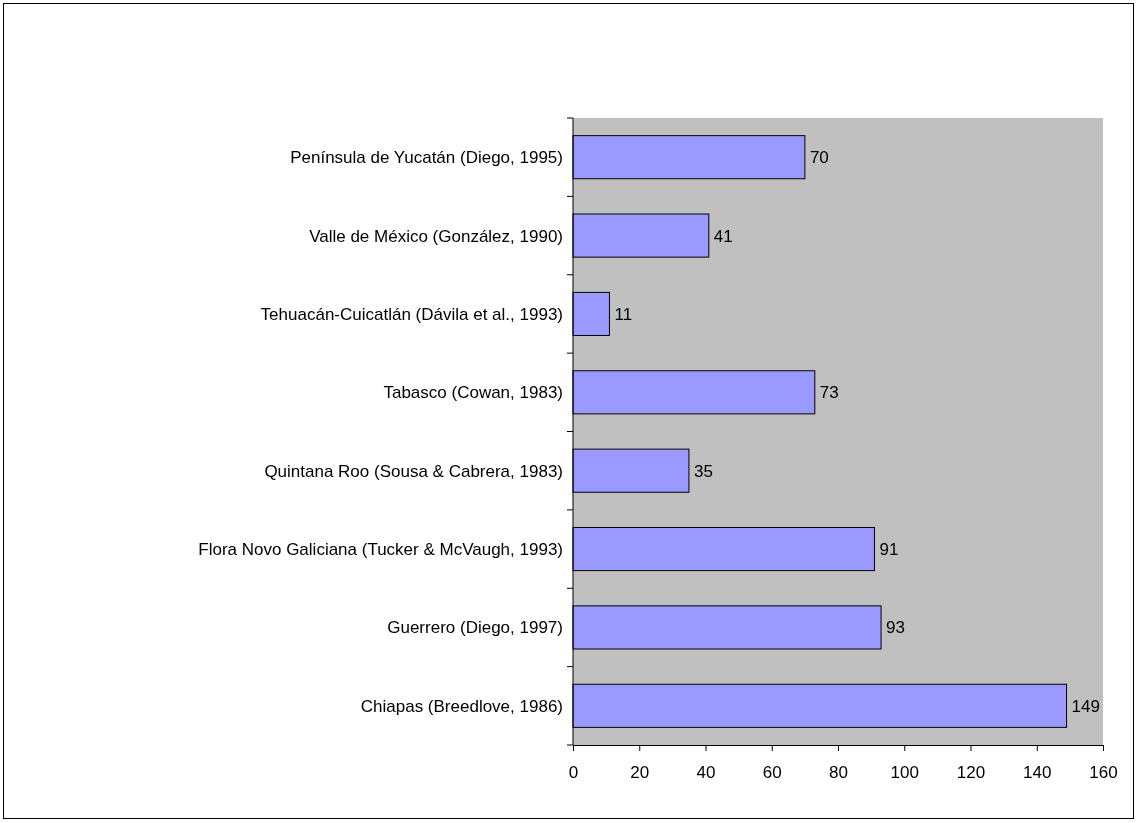 The width and height of the screenshot is (1138, 823). I want to click on x-tick-label: 20, so click(640, 772).